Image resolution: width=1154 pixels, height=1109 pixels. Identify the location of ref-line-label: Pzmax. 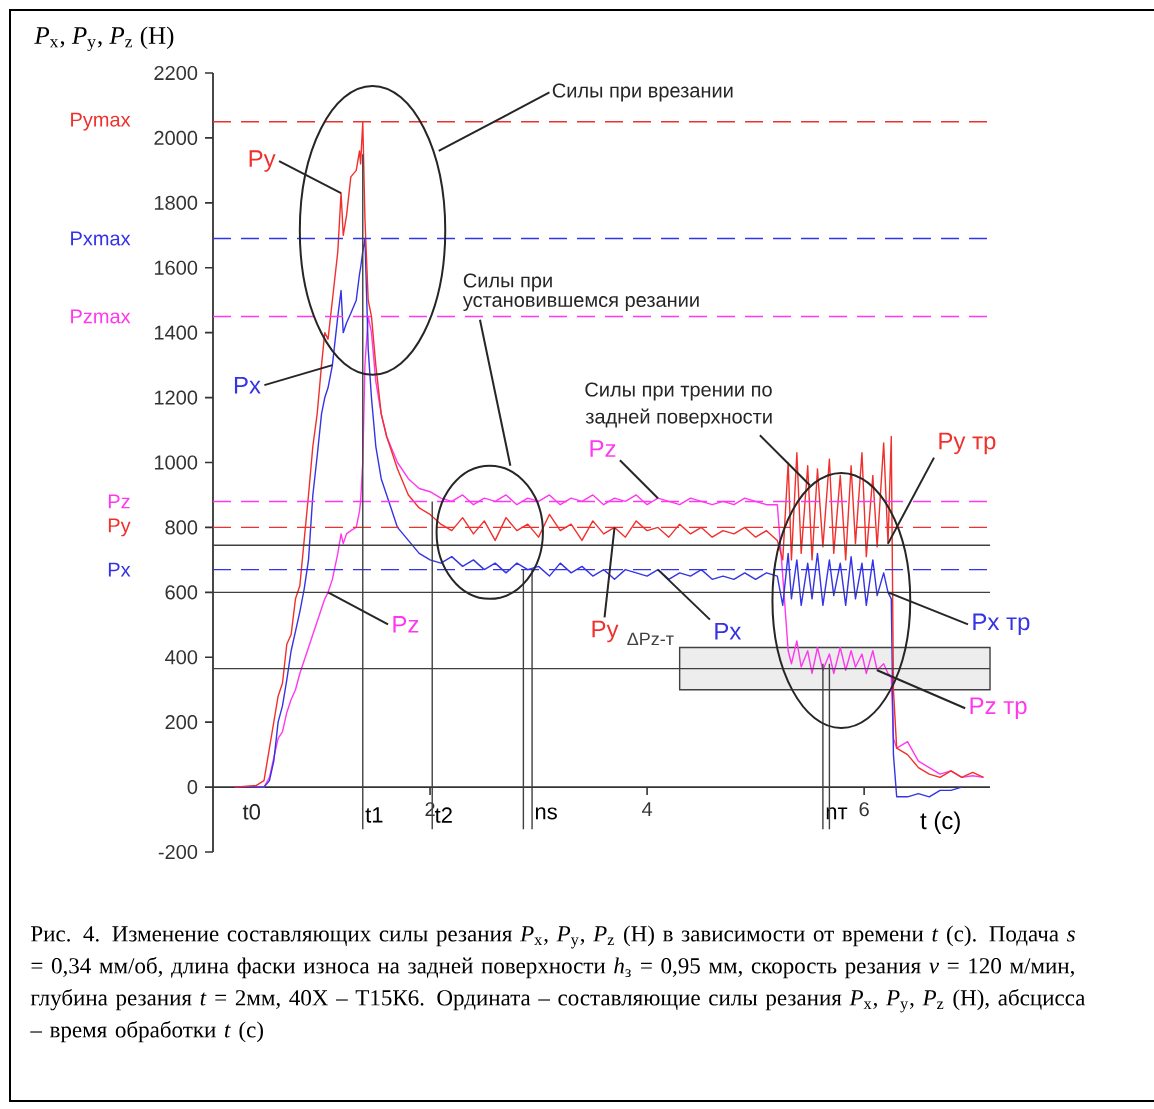
(101, 316).